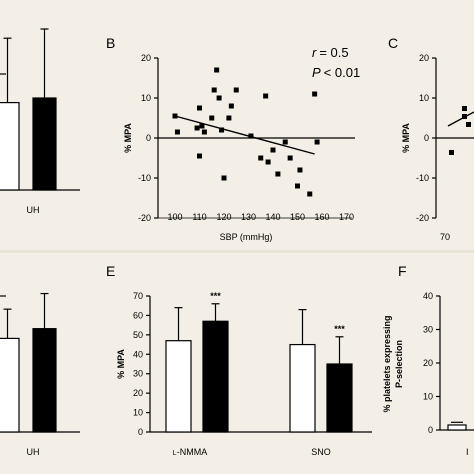 Image resolution: width=474 pixels, height=474 pixels. Describe the element at coordinates (144, 218) in the screenshot. I see `panel-b-ytick-label: -20` at that location.